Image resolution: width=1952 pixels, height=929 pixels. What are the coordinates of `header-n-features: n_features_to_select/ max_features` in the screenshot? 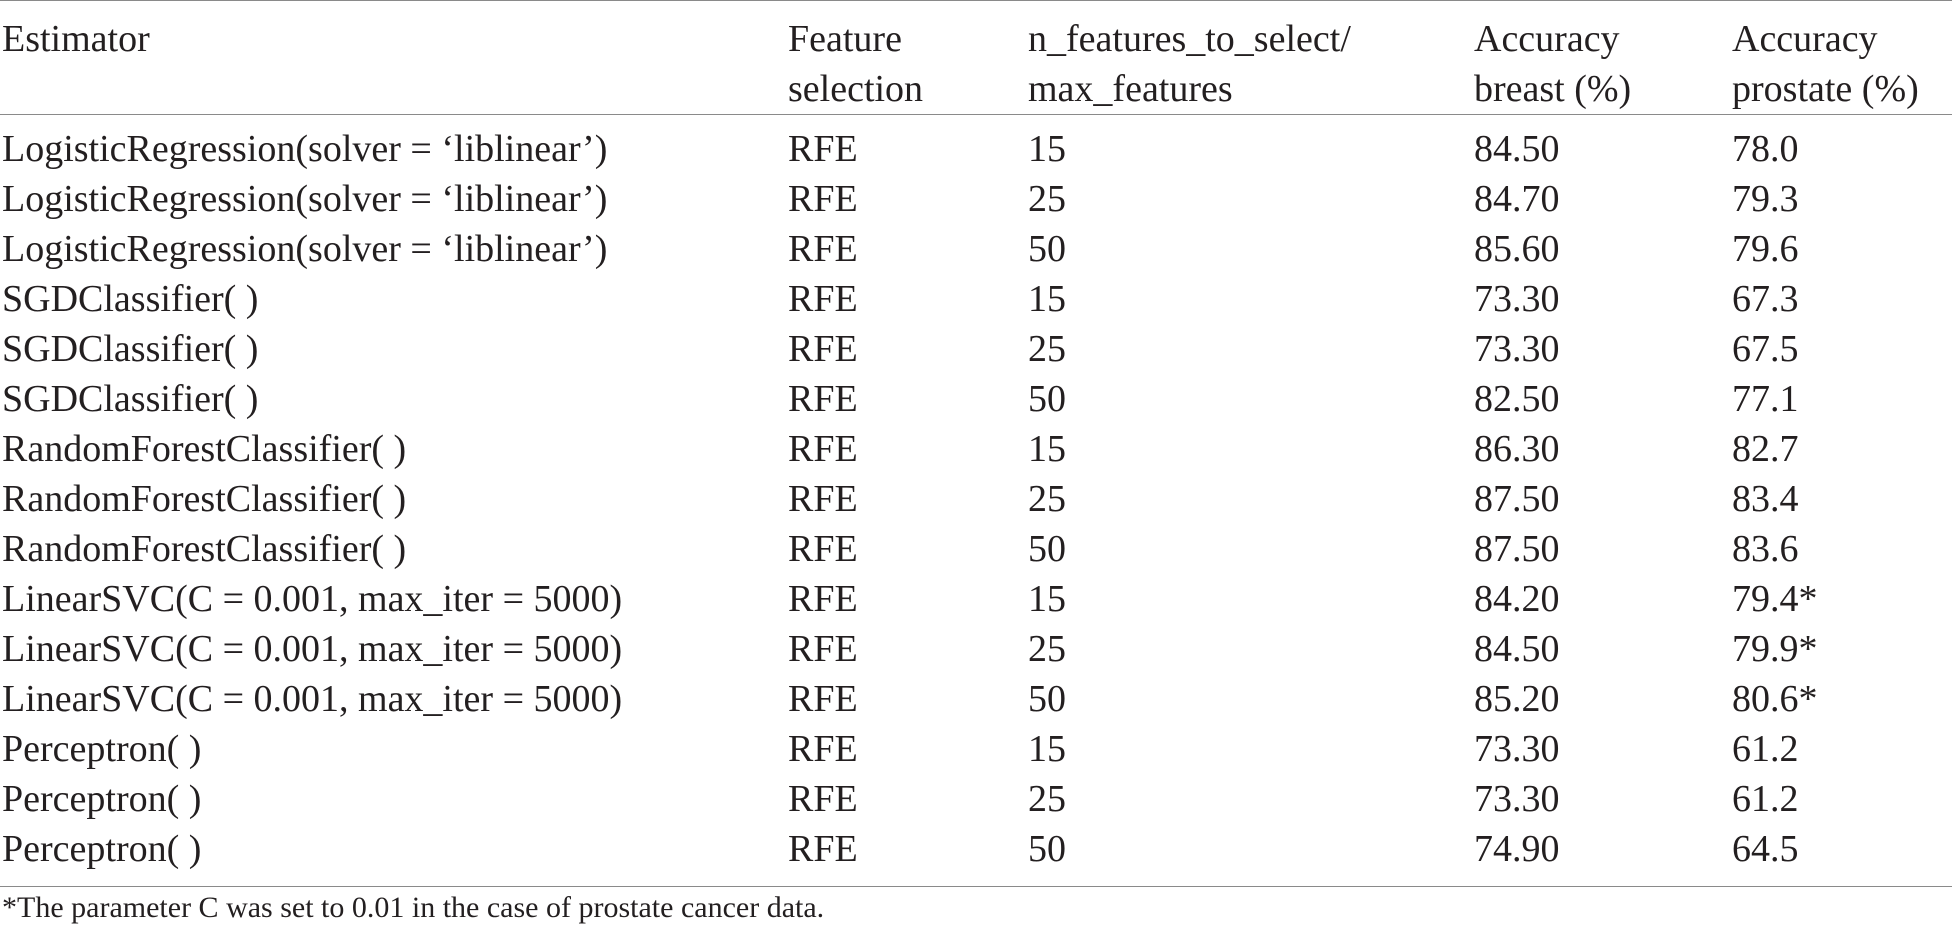 It's located at (1189, 64).